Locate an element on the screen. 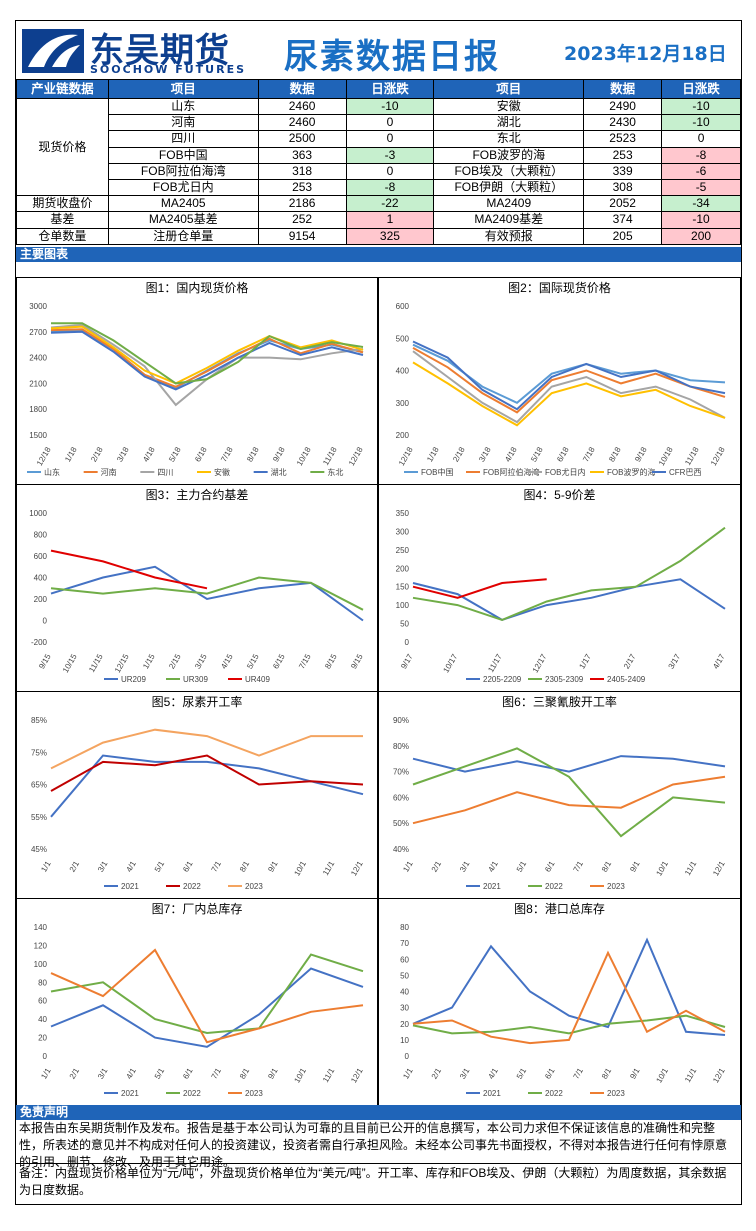 The height and width of the screenshot is (1231, 756). table-row: 河南 2460 0 湖北 2430 -10 is located at coordinates (379, 123).